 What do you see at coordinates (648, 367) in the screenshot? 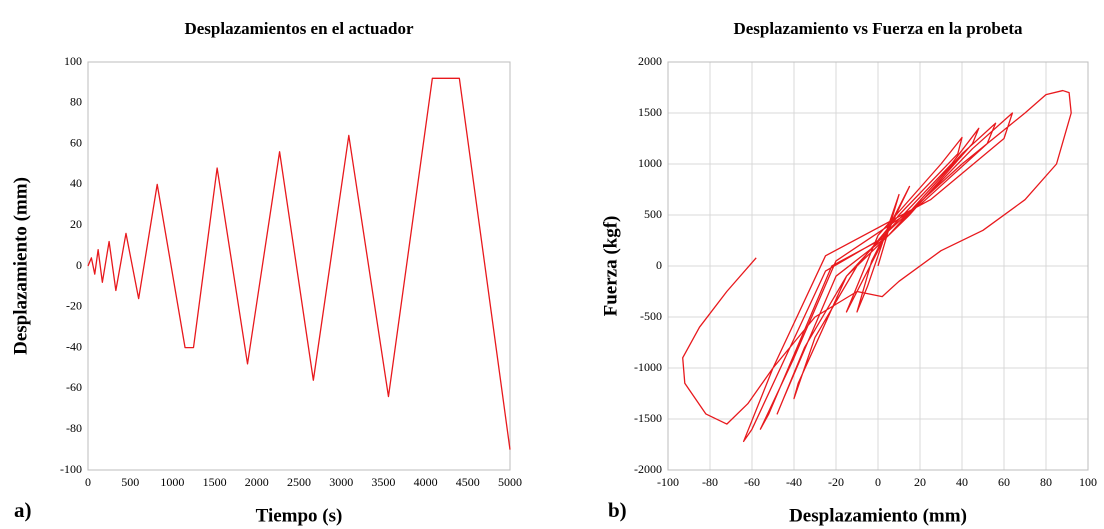
I see `y-tick-label: -1000` at bounding box center [648, 367].